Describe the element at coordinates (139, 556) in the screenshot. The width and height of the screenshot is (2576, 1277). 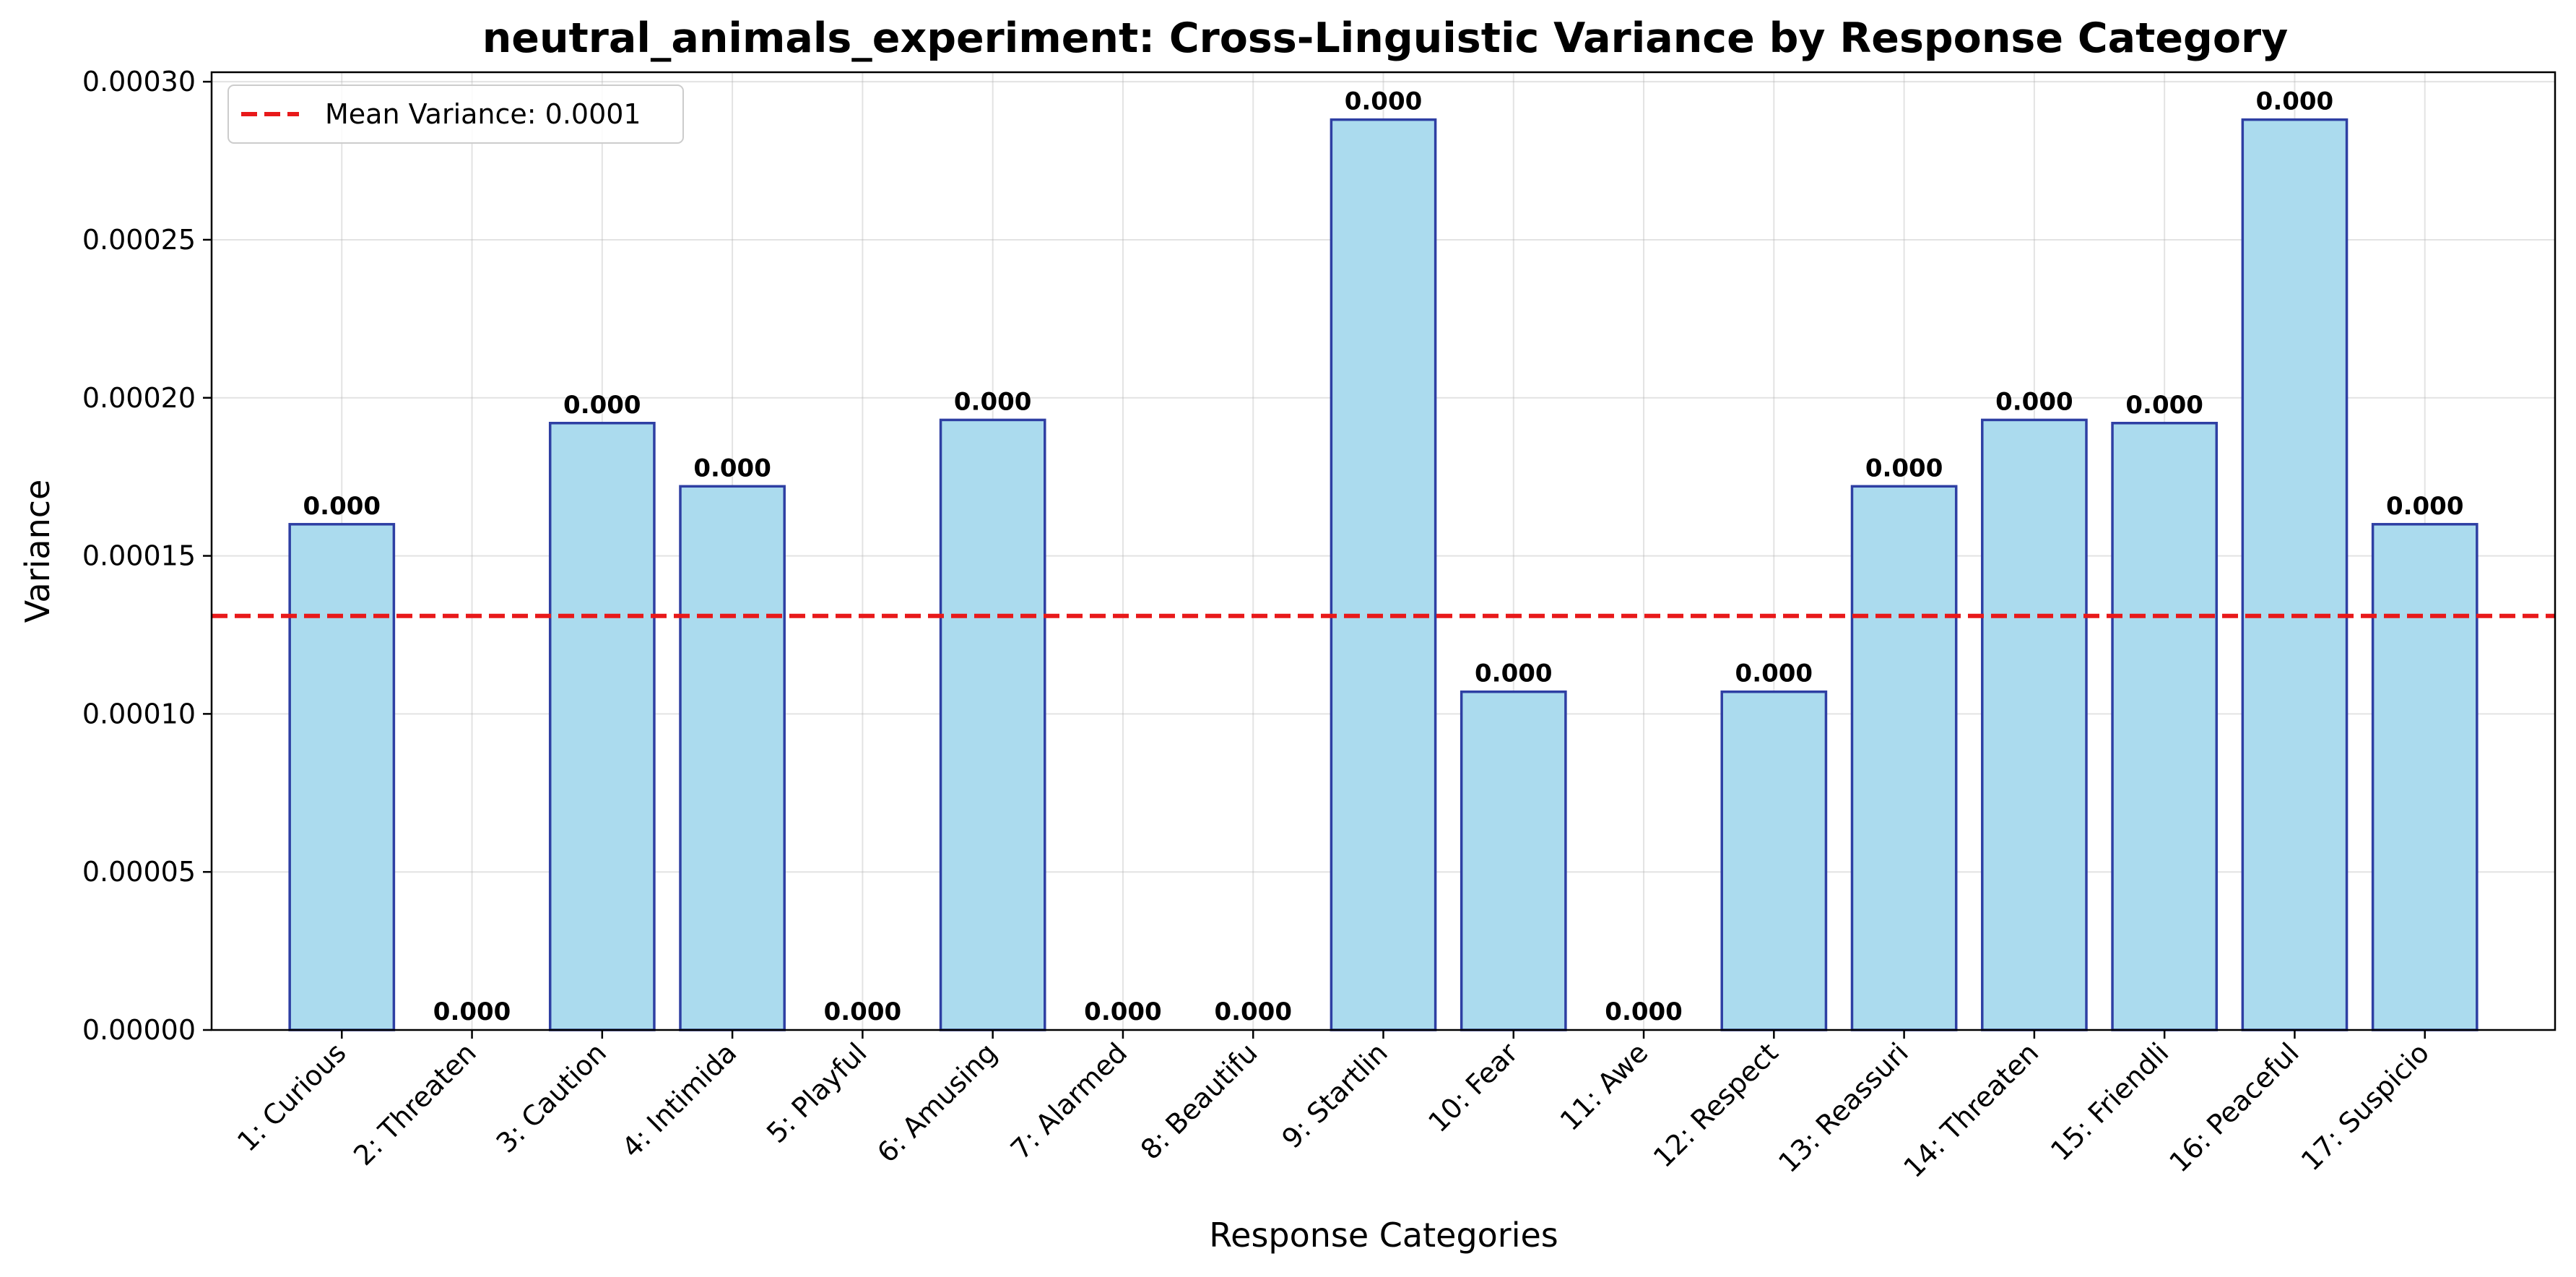
I see `y-tick-label: 0.00015` at that location.